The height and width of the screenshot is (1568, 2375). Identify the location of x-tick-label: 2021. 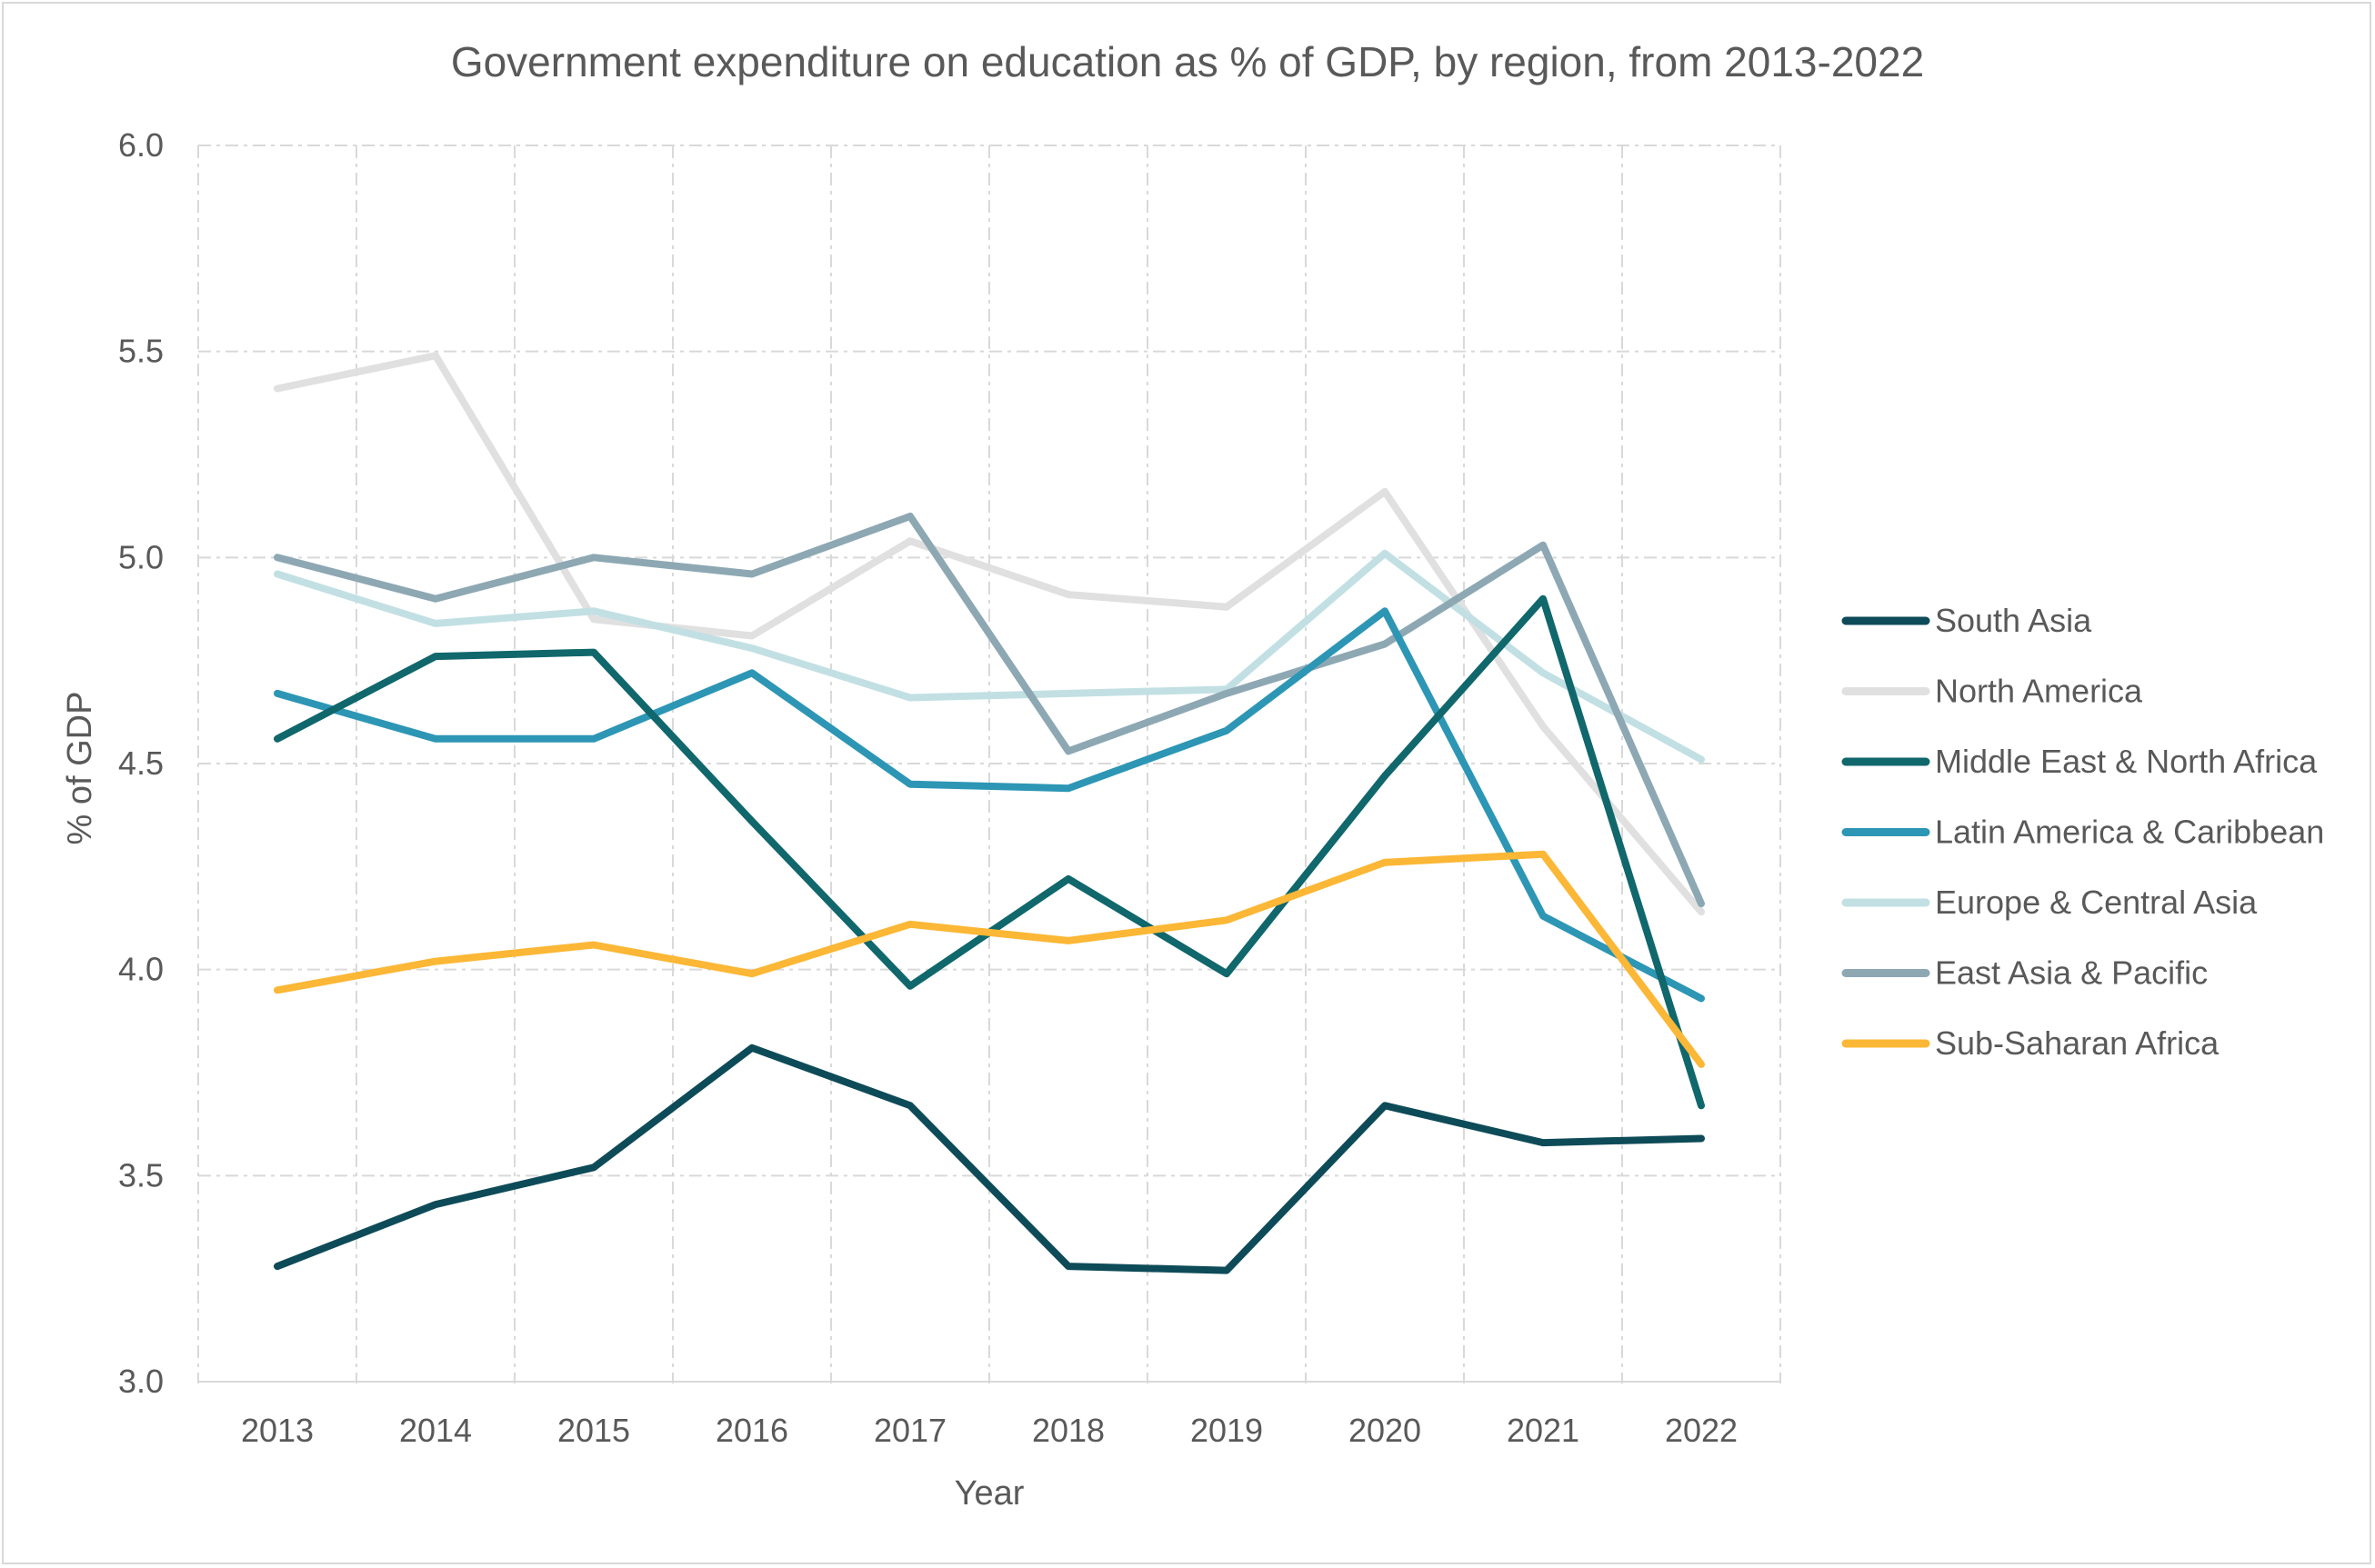
(1543, 1431).